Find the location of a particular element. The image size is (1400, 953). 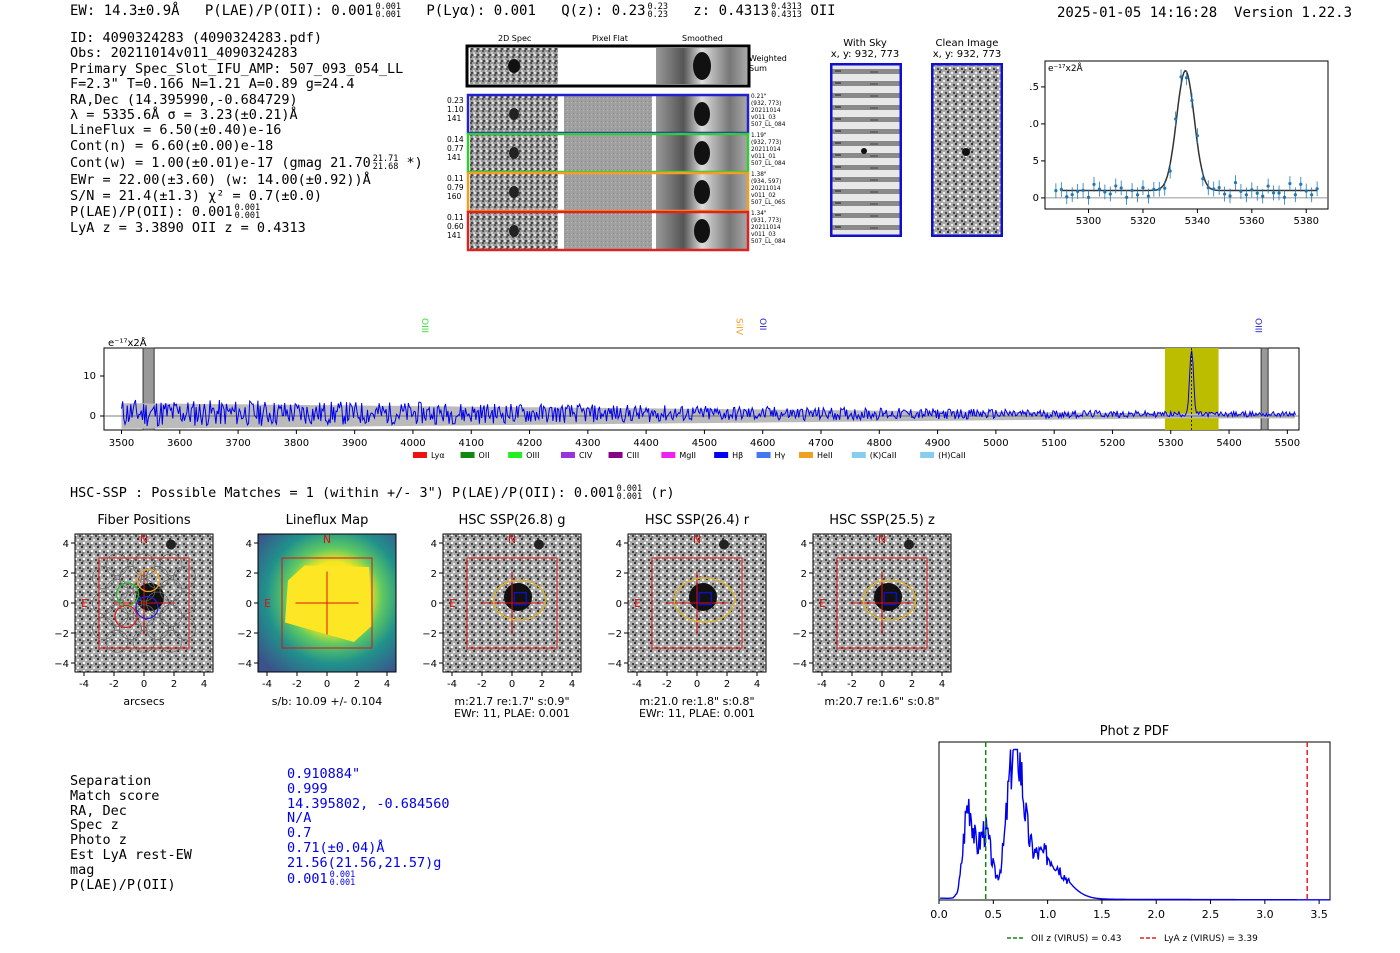

match-label: Separation is located at coordinates (111, 781).